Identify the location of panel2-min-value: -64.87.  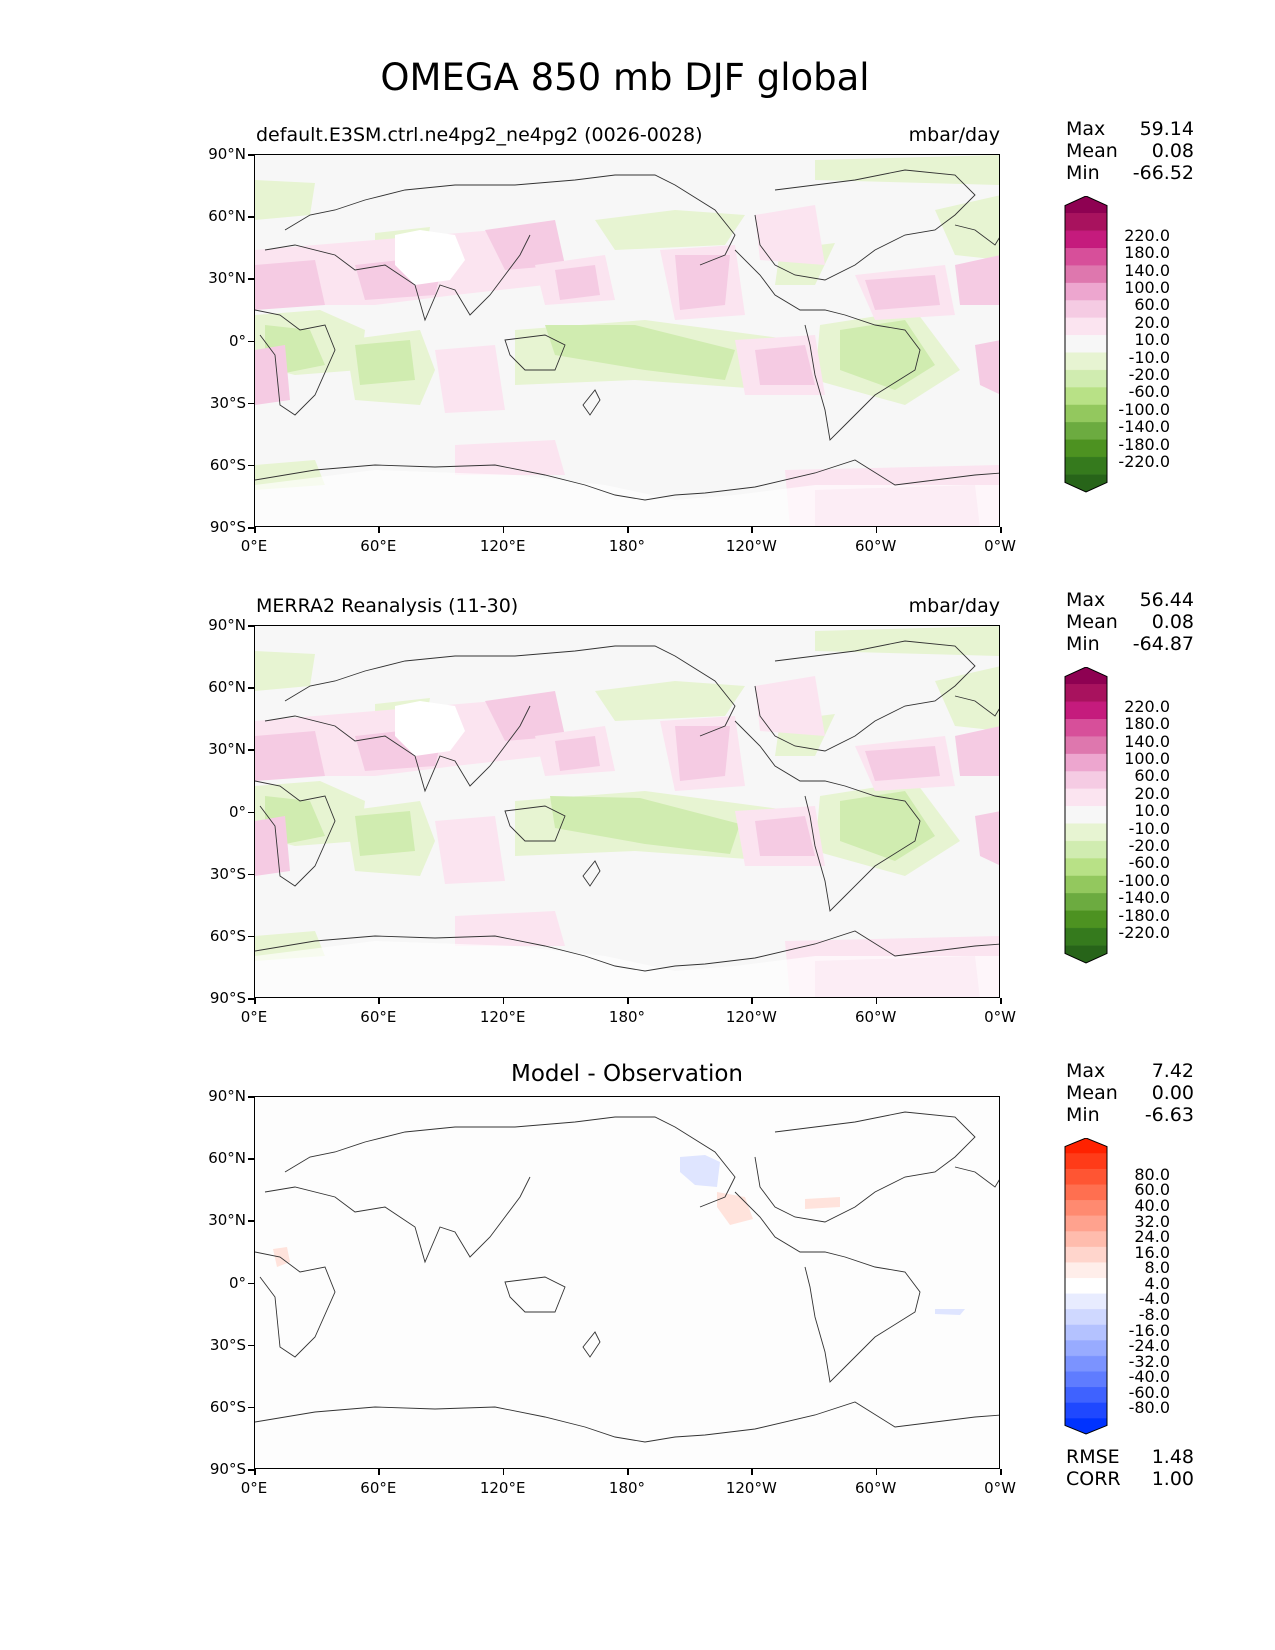
(1163, 644).